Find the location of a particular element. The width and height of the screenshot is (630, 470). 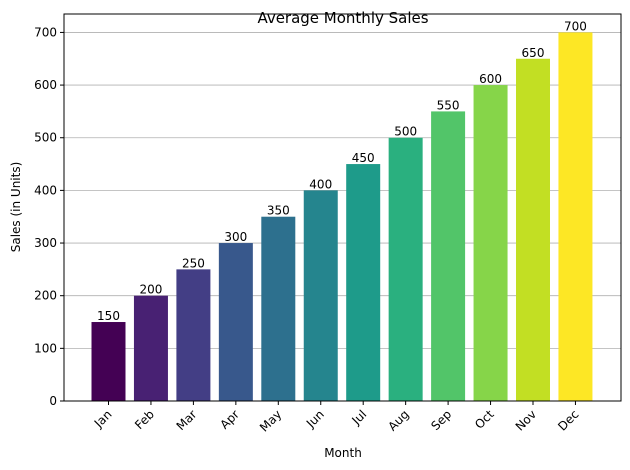

bar-jun is located at coordinates (320, 295).